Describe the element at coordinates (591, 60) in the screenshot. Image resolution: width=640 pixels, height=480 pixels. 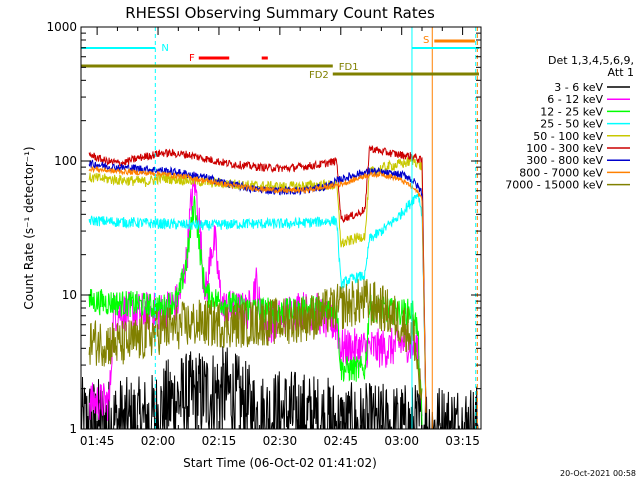
I see `legend-header-line: Det 1,3,4,5,6,9,` at that location.